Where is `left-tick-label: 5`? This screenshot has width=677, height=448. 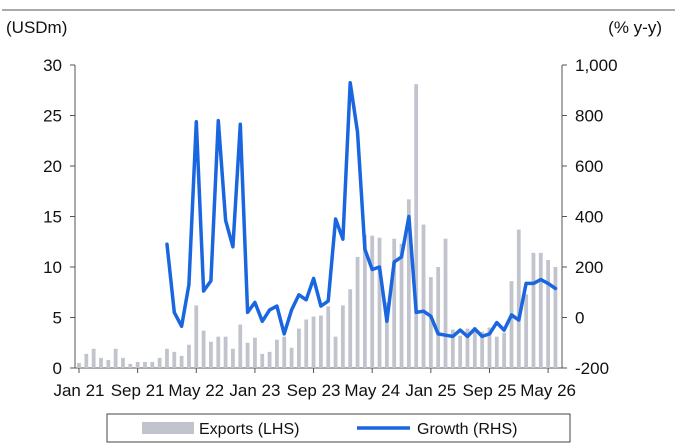 left-tick-label: 5 is located at coordinates (57, 318).